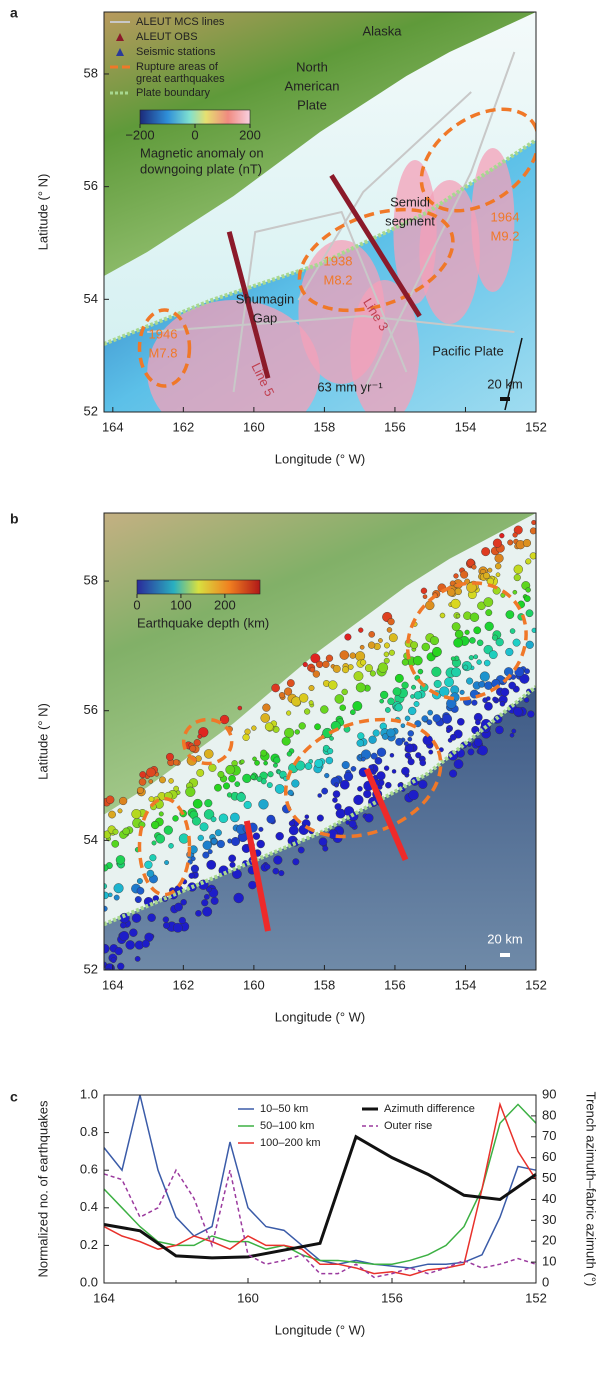 The height and width of the screenshot is (1374, 606). Describe the element at coordinates (591, 1189) in the screenshot. I see `y2-axis-label: Trench azimuth–fabric azimuth (°)` at that location.